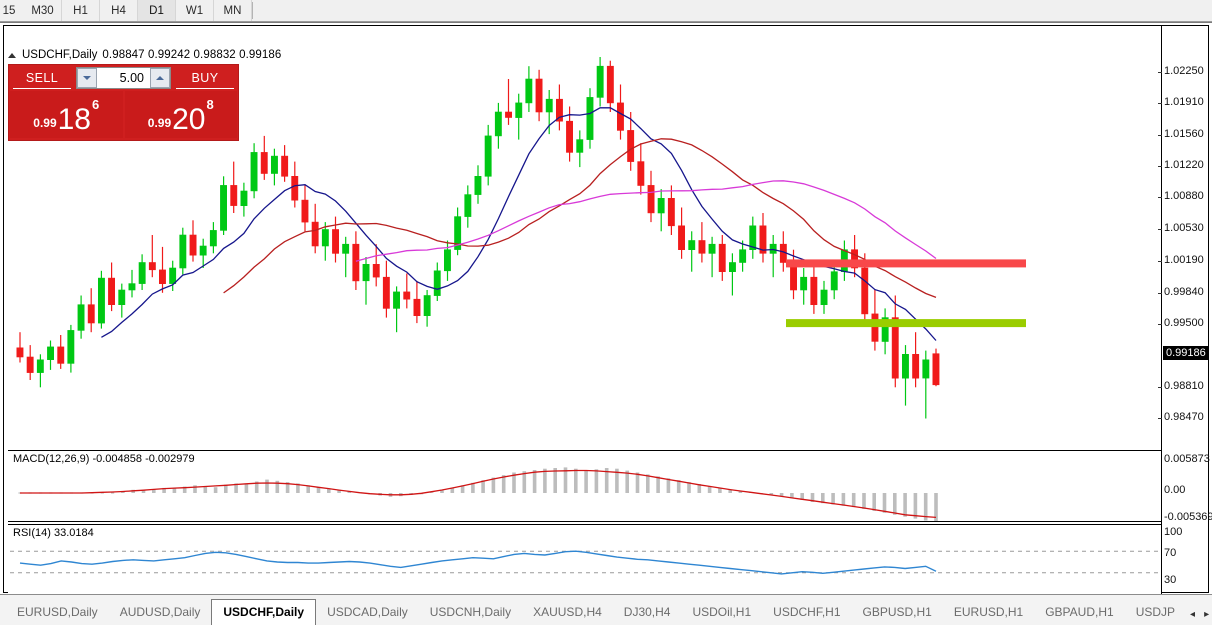 Image resolution: width=1212 pixels, height=625 pixels. What do you see at coordinates (53, 533) in the screenshot?
I see `rsi-label: RSI(14) 33.0184` at bounding box center [53, 533].